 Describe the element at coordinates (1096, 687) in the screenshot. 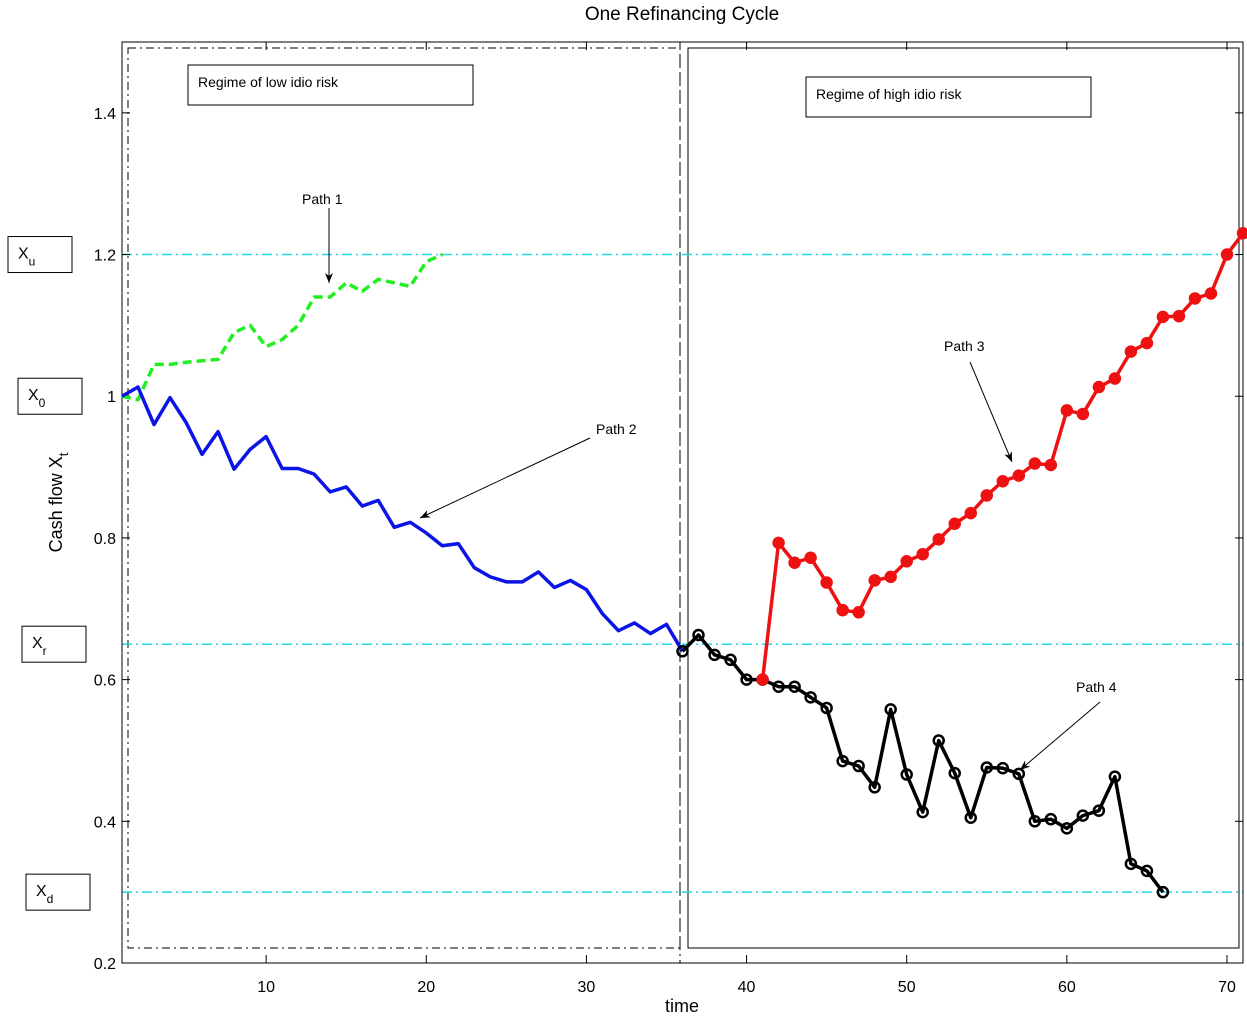

I see `annotation: Path 4` at that location.